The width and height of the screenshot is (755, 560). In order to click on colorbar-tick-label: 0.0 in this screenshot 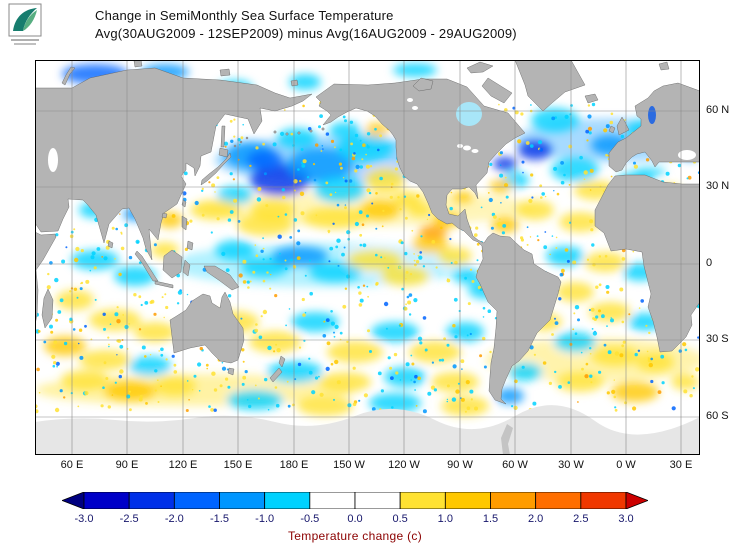, I will do `click(355, 519)`.